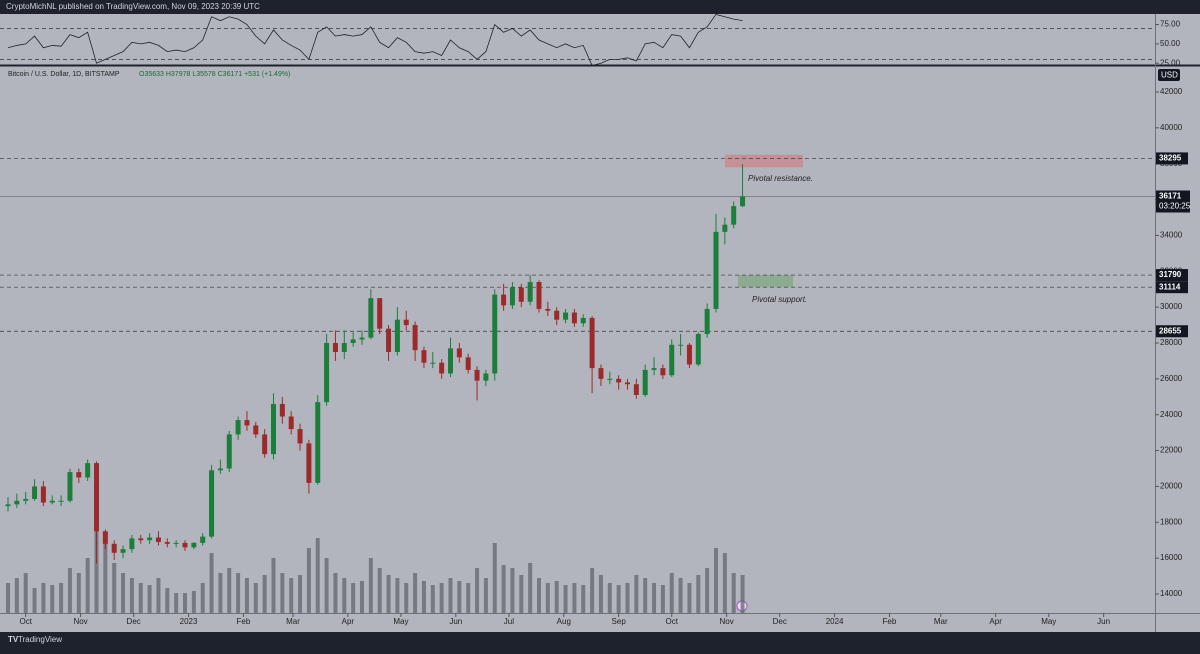 This screenshot has width=1200, height=654. I want to click on x-tick-label: Feb, so click(244, 621).